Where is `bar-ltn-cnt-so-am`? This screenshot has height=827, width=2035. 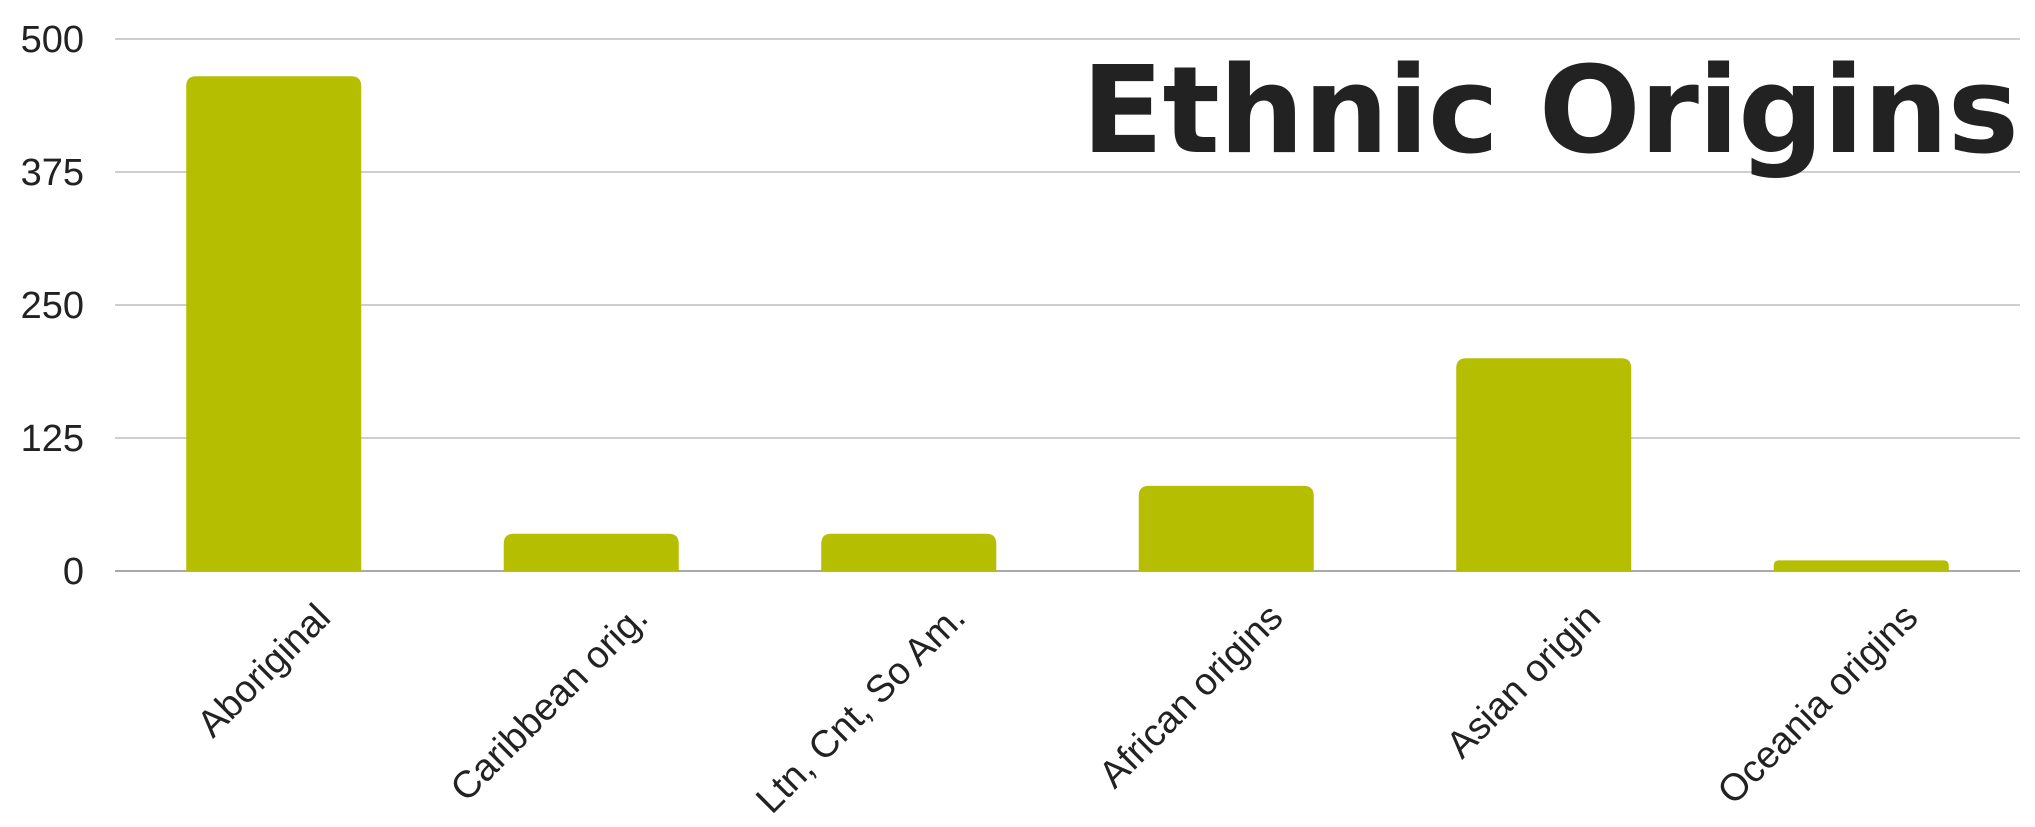
bar-ltn-cnt-so-am is located at coordinates (909, 552).